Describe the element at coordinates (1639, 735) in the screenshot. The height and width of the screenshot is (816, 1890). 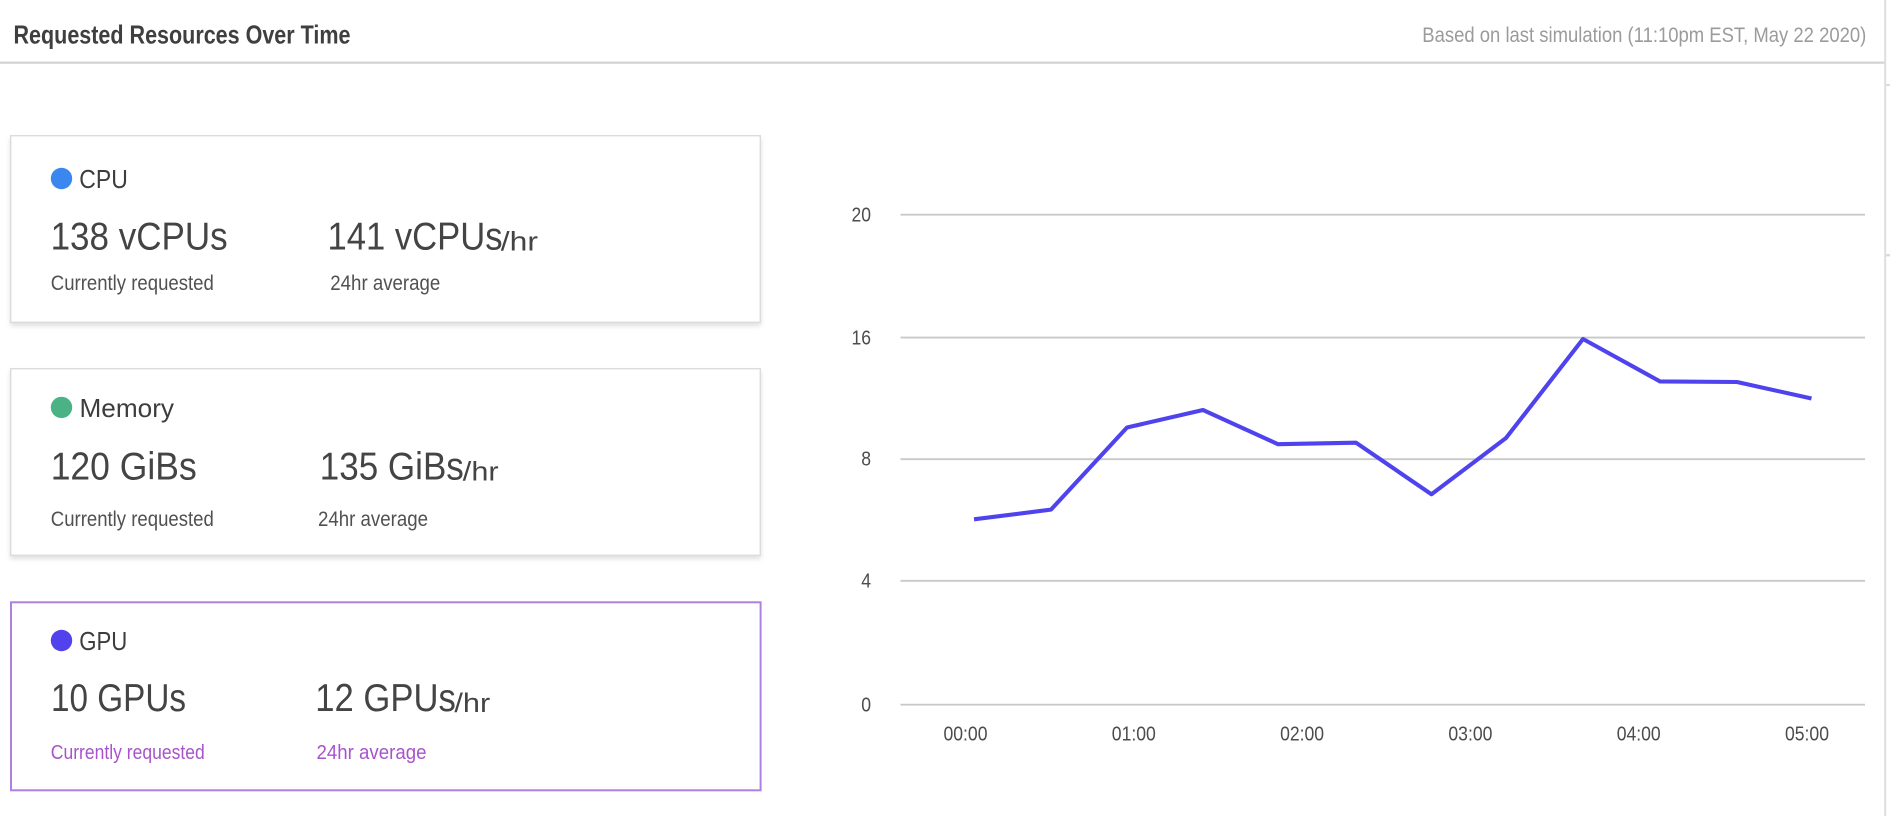
I see `svg-text: 04:00` at that location.